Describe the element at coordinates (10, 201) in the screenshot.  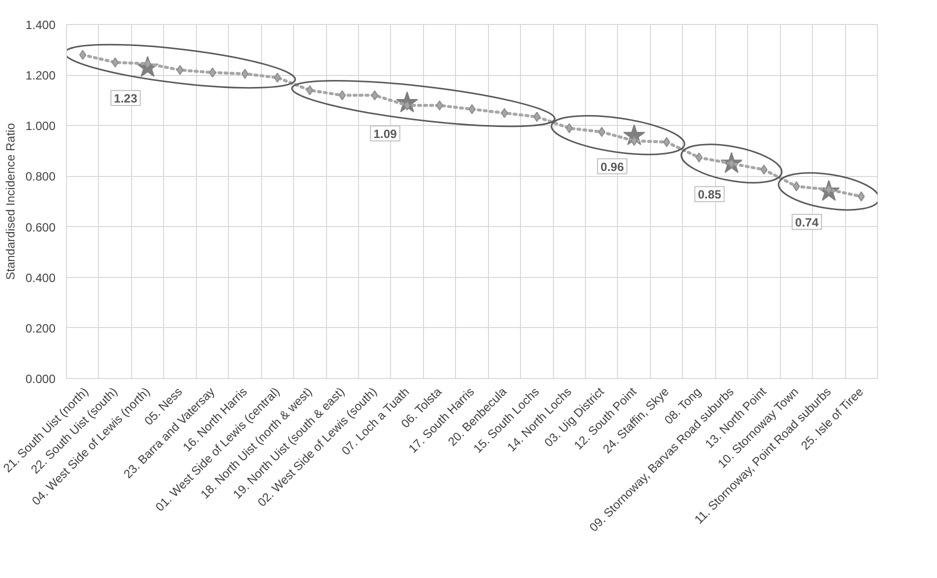
I see `y-axis-title: Standardised Incidence Ratio` at that location.